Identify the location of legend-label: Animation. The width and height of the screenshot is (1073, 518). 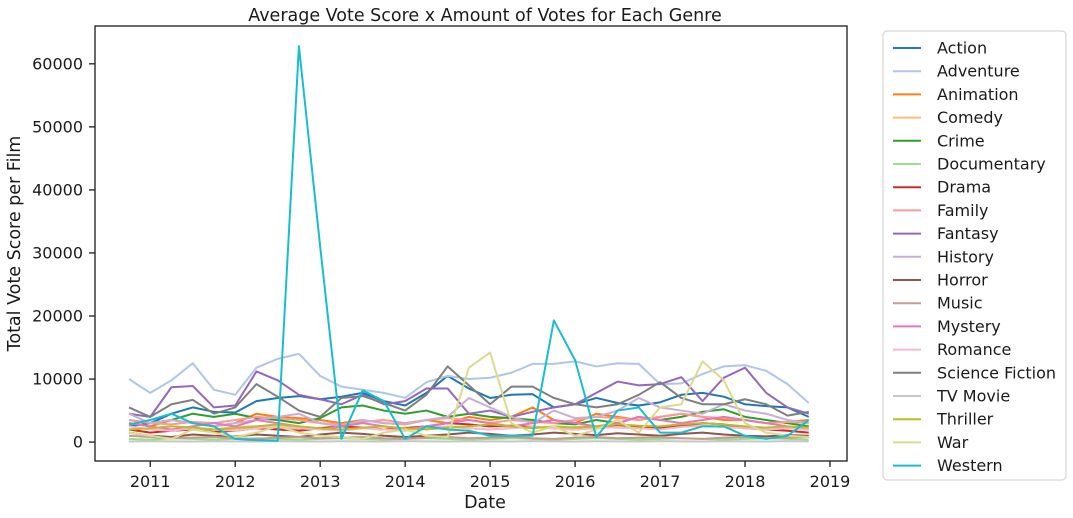
(978, 94).